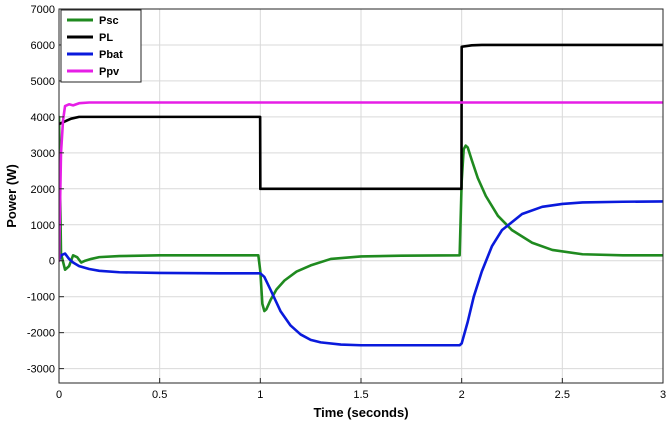  I want to click on y-axis-title: Power (W), so click(11, 196).